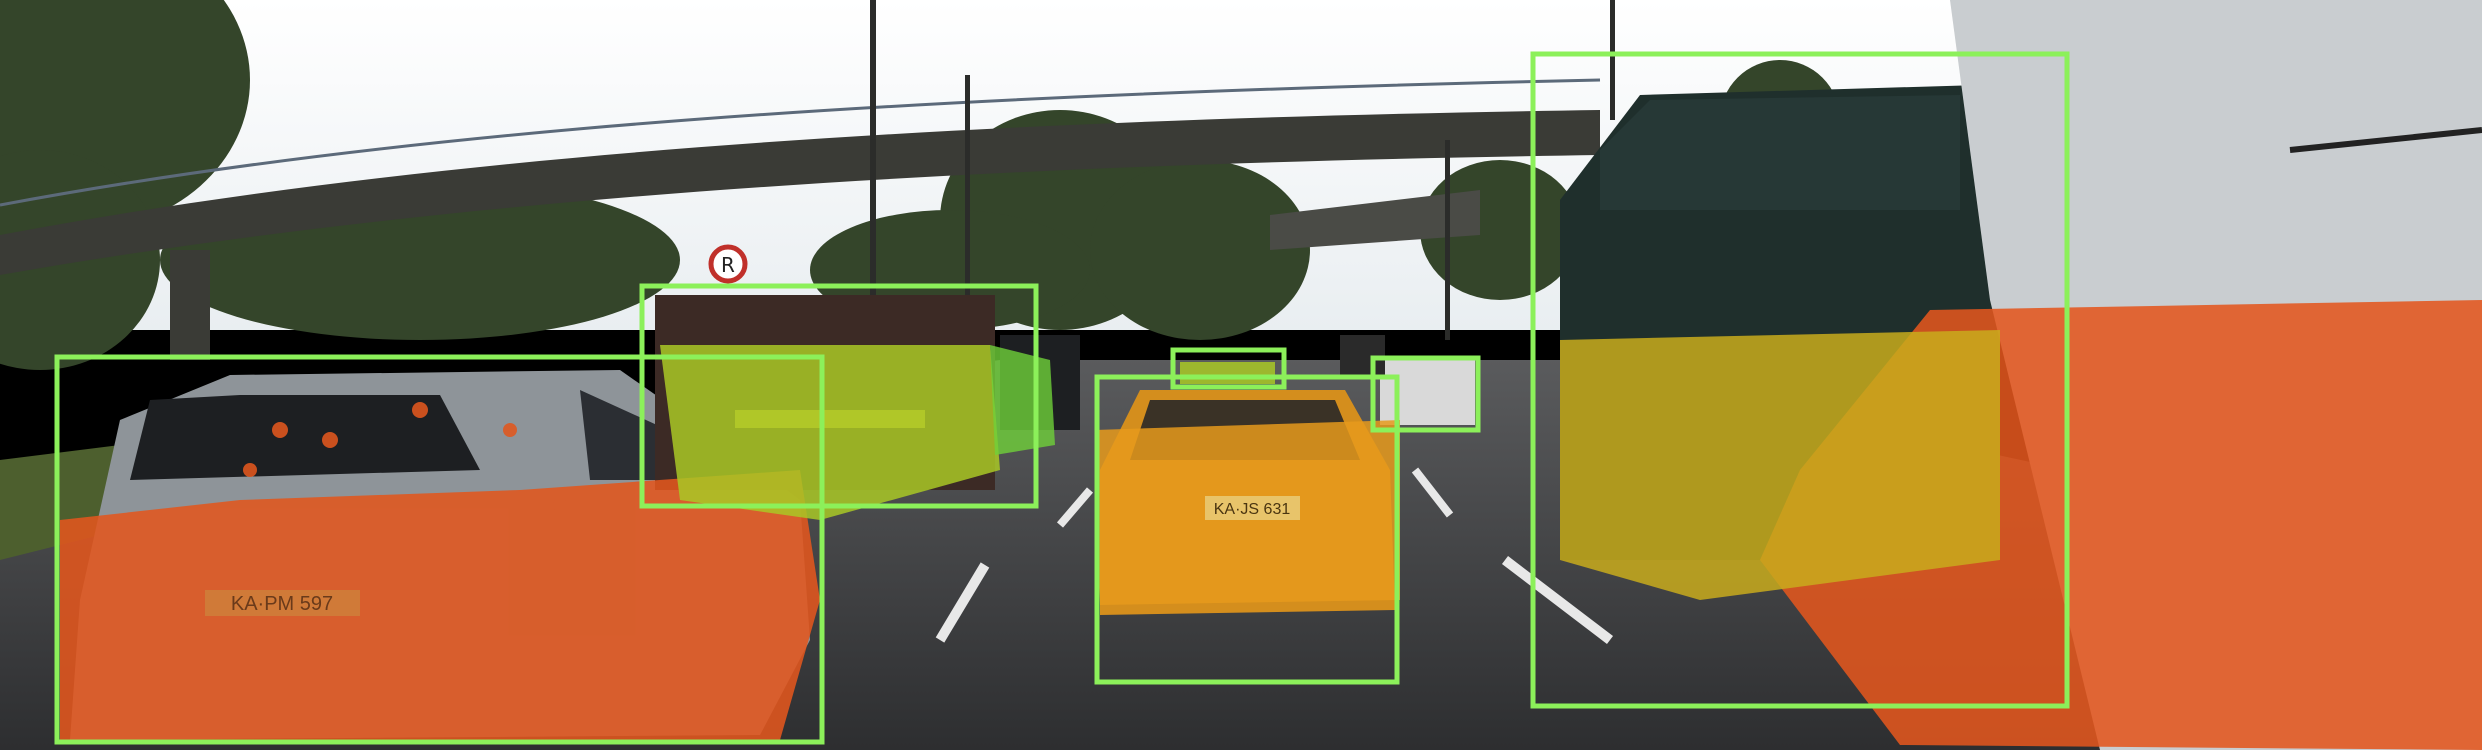  I want to click on detection-box-car-far-right, so click(1425, 394).